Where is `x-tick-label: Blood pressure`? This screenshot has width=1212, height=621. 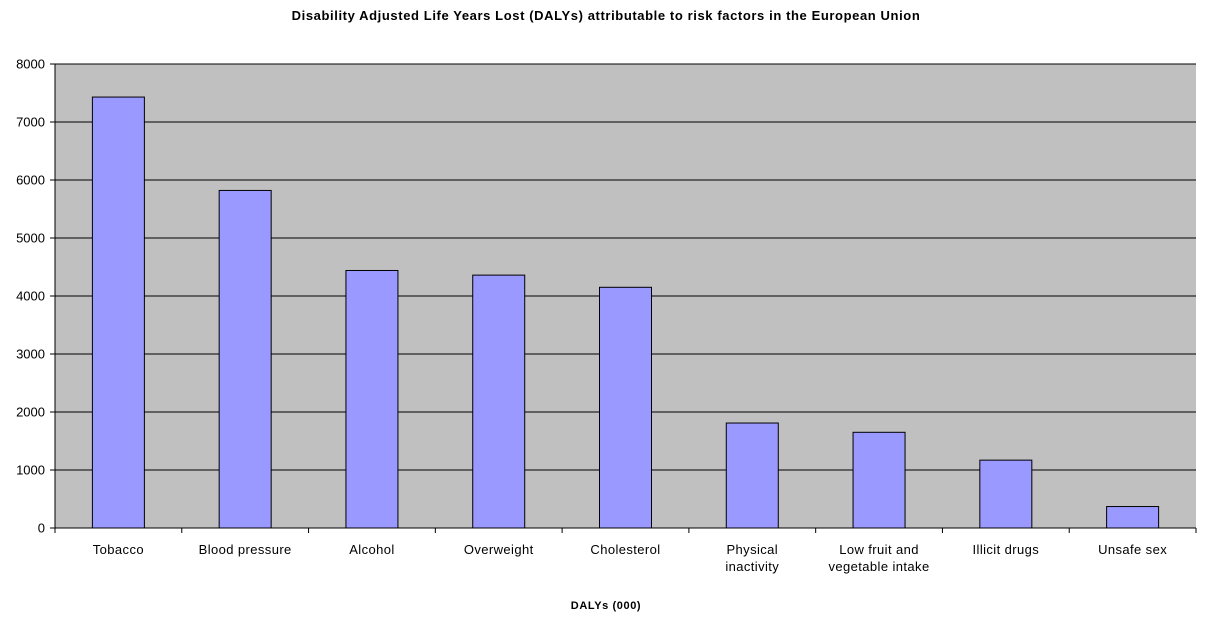
x-tick-label: Blood pressure is located at coordinates (245, 549).